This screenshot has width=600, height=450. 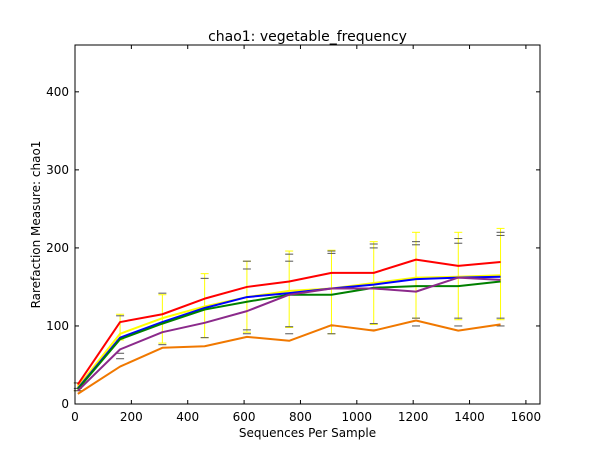 I want to click on x-tick-label: 1400, so click(x=469, y=417).